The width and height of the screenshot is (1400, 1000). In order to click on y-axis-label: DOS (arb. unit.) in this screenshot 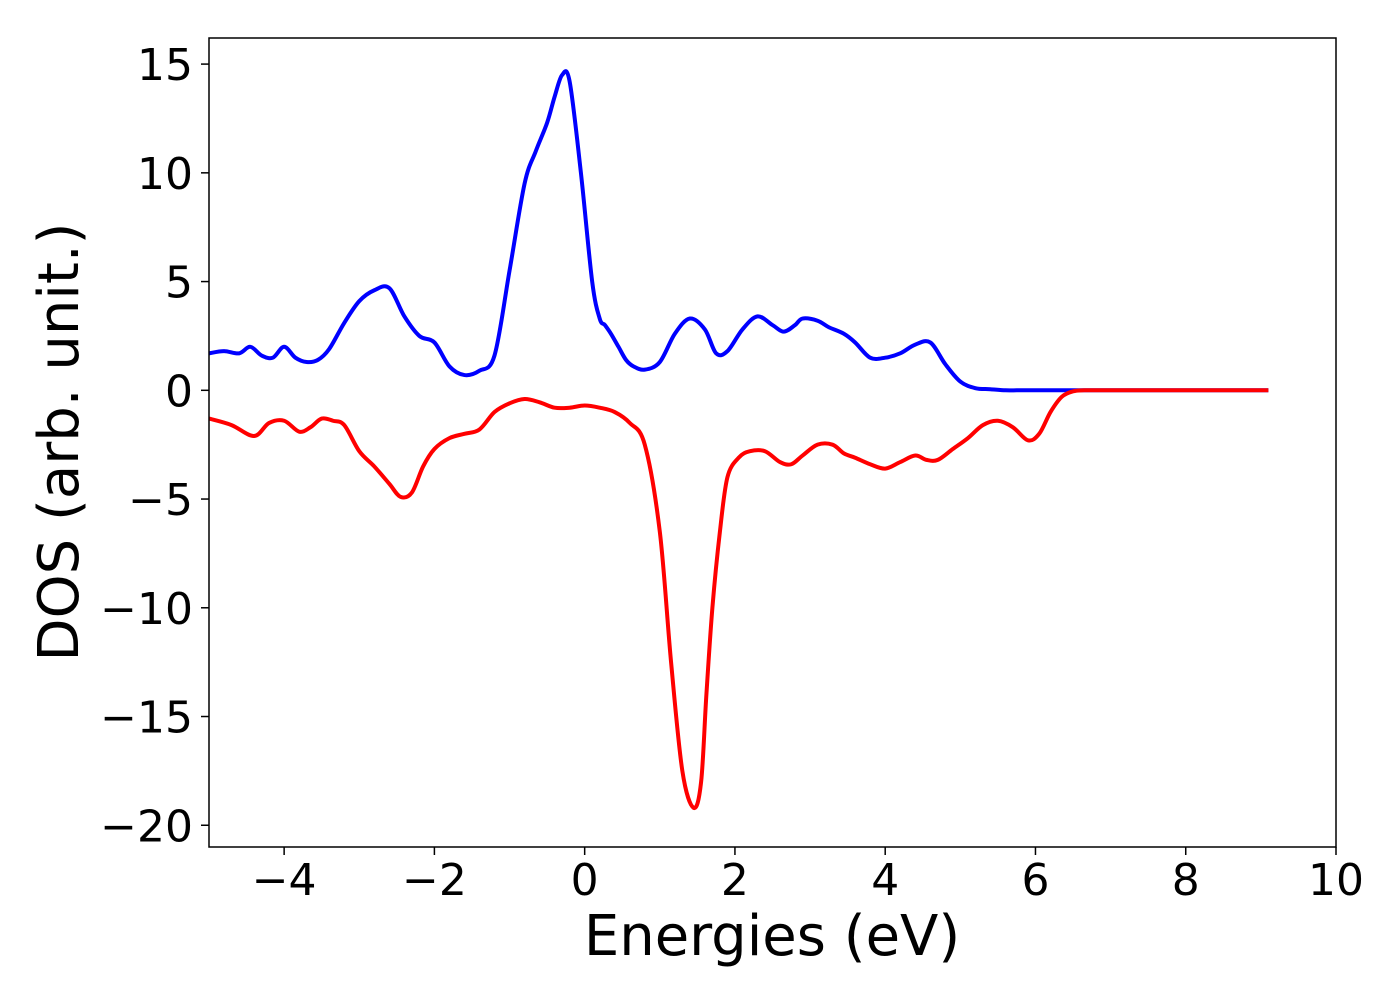, I will do `click(59, 441)`.